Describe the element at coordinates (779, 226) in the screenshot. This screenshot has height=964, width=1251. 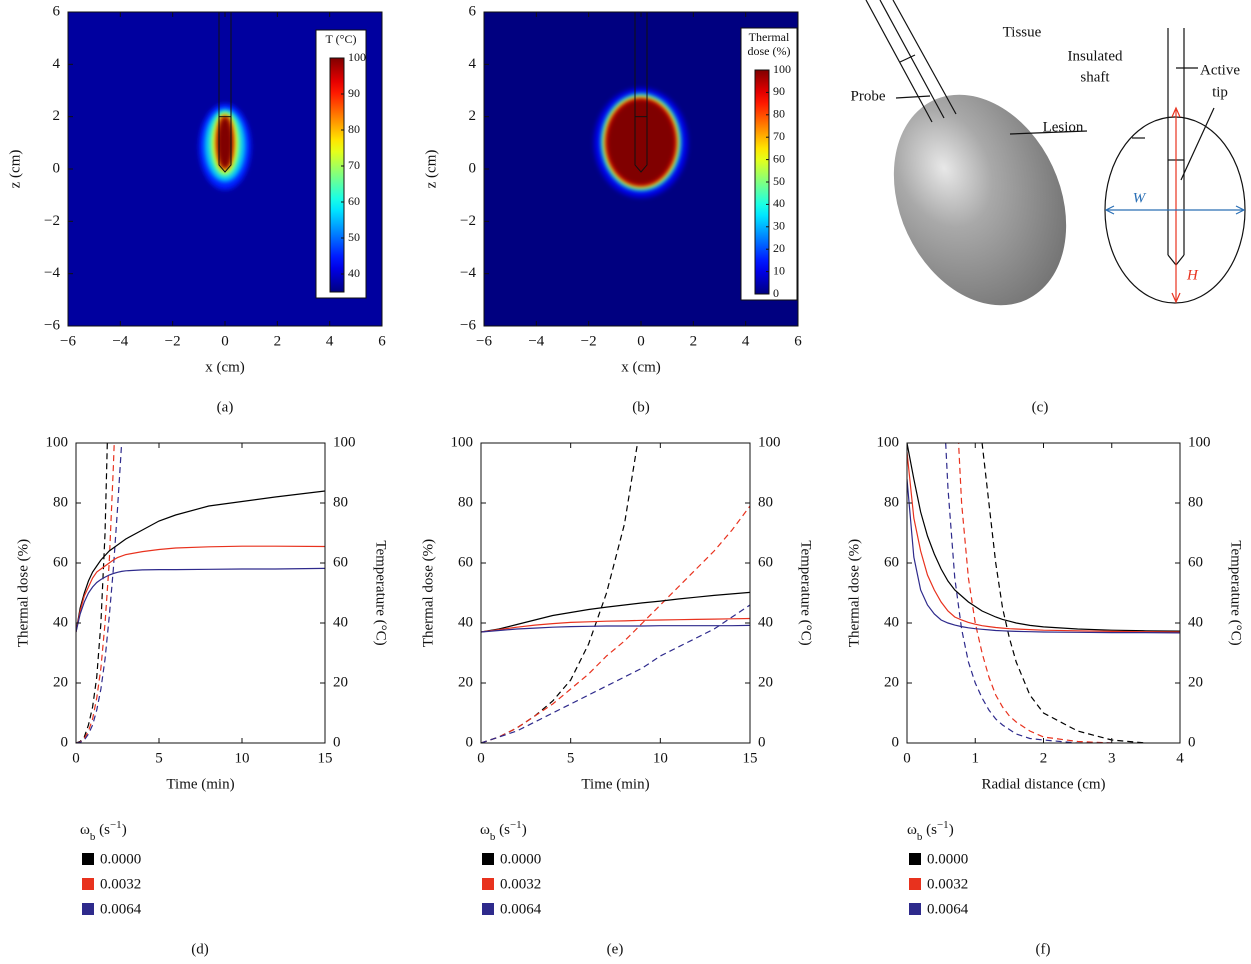
I see `colorbar-tick-label: 30` at that location.